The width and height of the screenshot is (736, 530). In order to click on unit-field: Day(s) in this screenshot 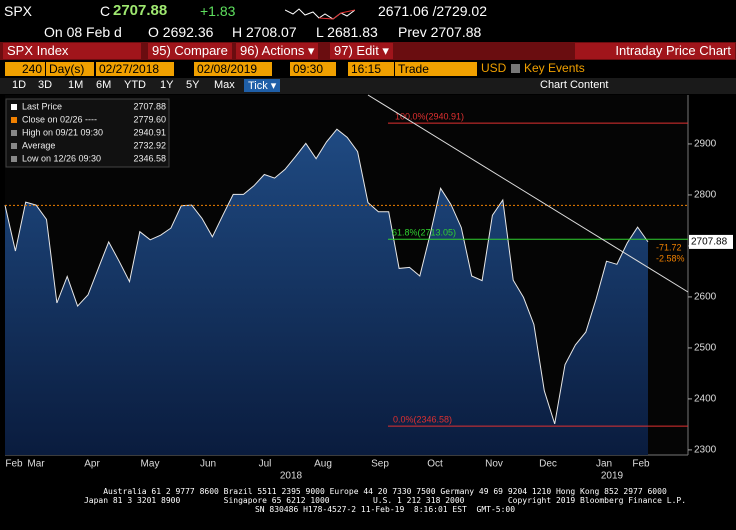, I will do `click(70, 69)`.